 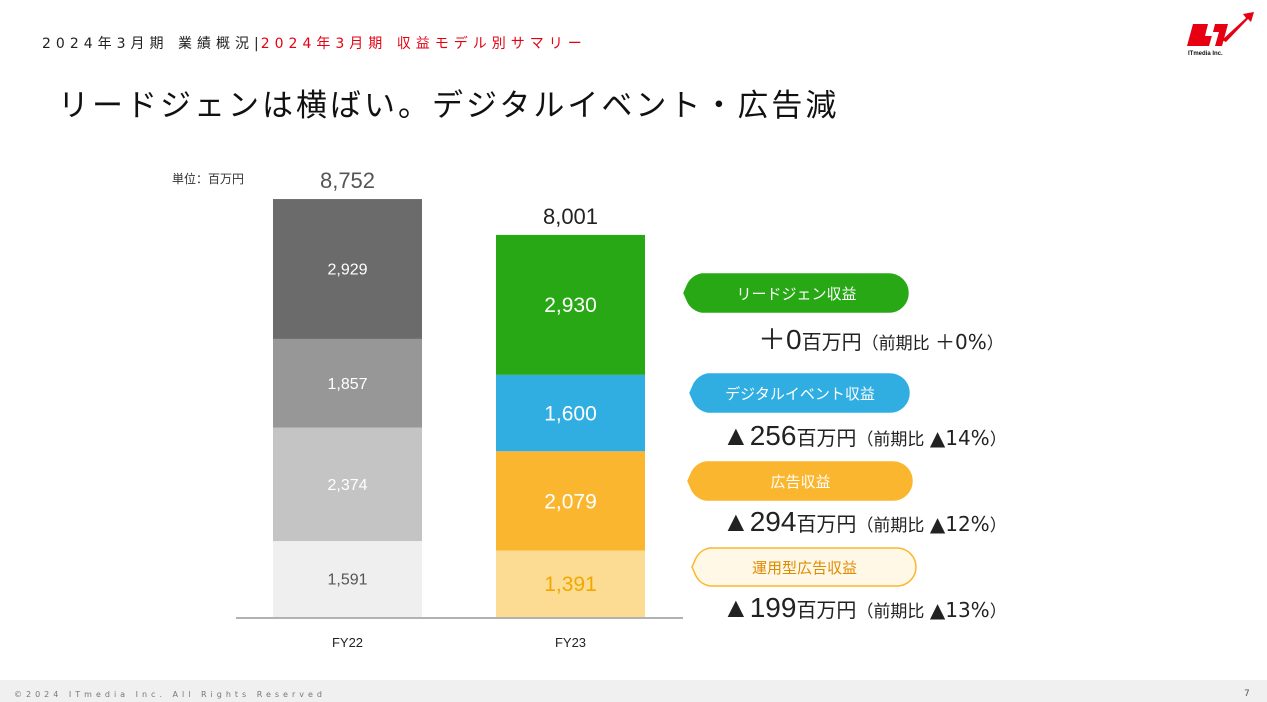 I want to click on callout-label: 広告収益, so click(x=800, y=482).